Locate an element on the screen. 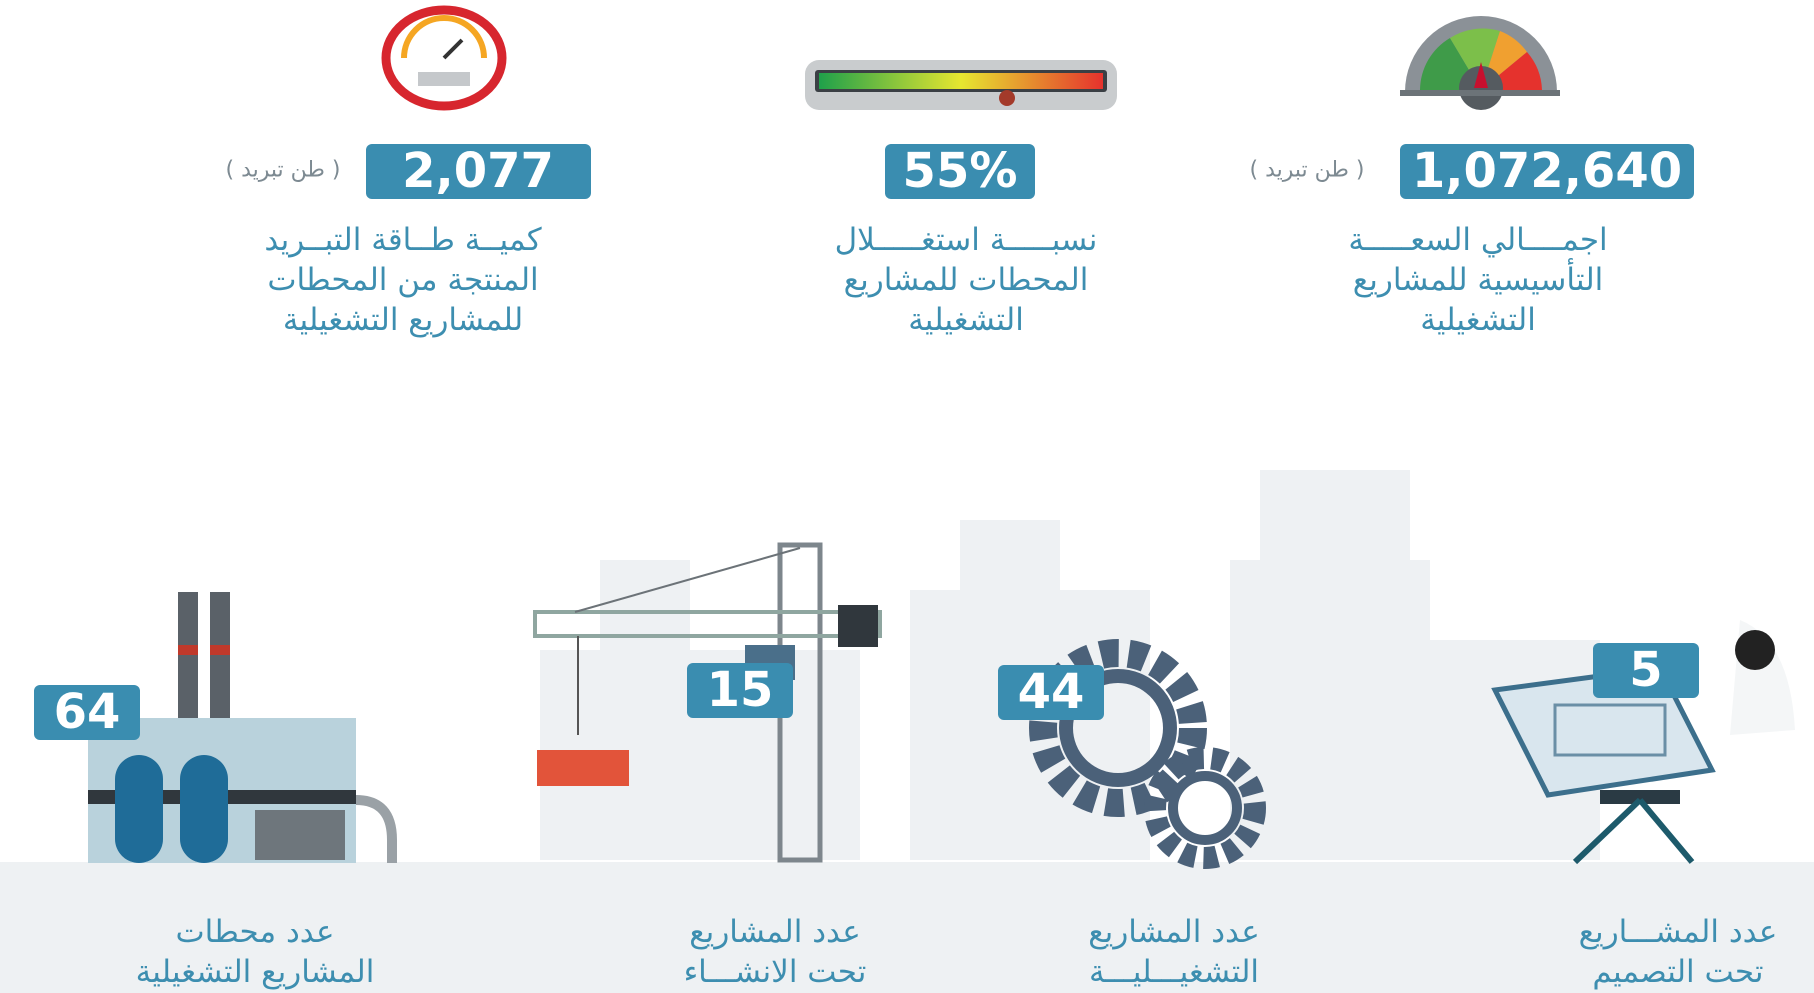  stat-label: التشغيـــليـــة is located at coordinates (1174, 972).